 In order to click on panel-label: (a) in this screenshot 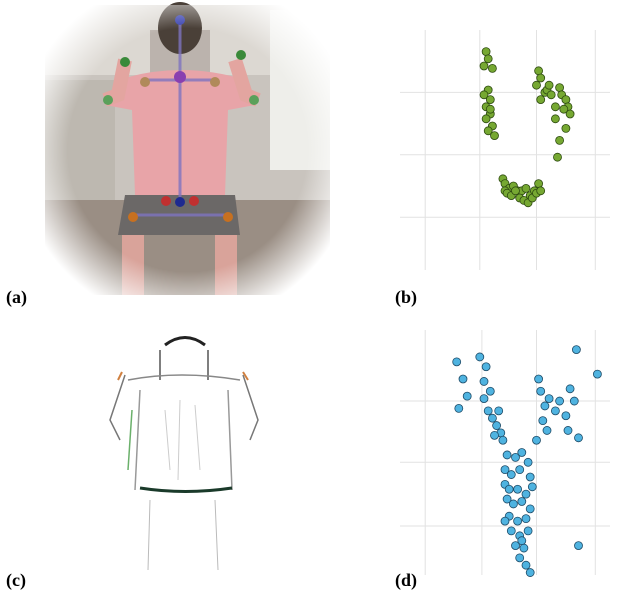, I will do `click(16, 297)`.